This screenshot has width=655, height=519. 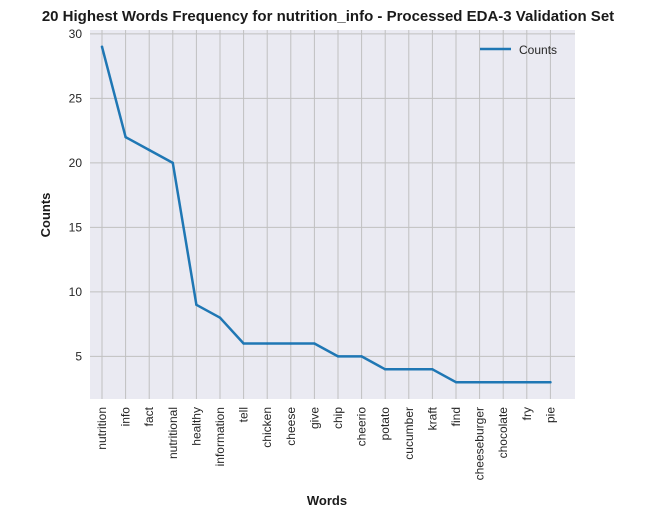 I want to click on x-tick-label: chip, so click(x=338, y=418).